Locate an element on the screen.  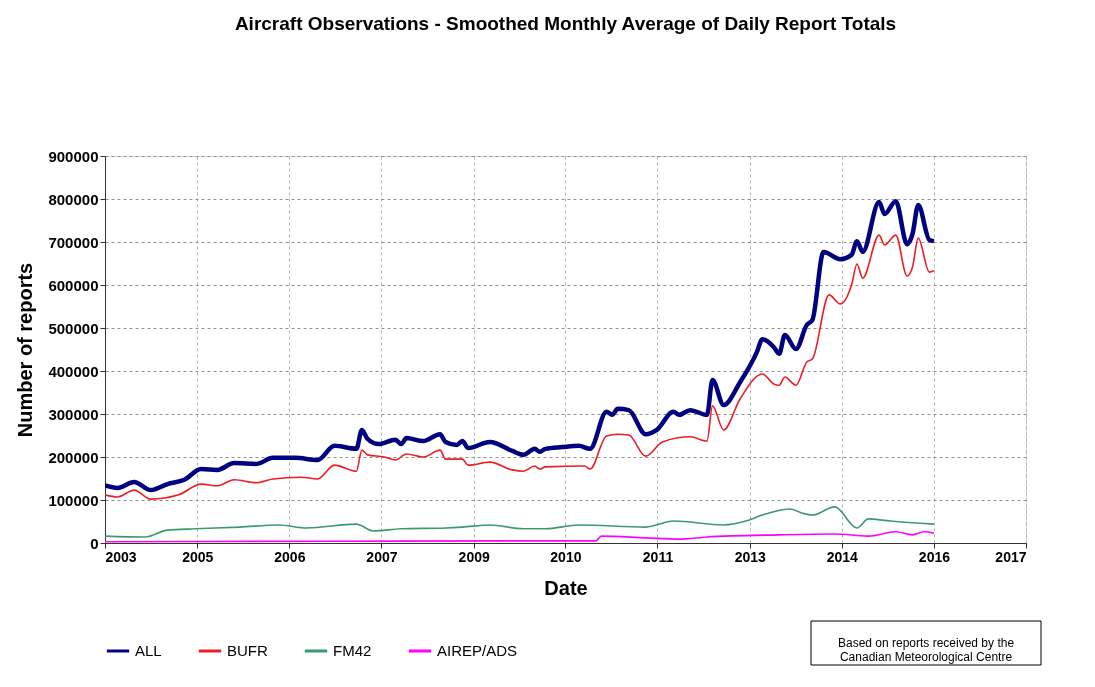
y-tick-label: 700000 is located at coordinates (73, 242).